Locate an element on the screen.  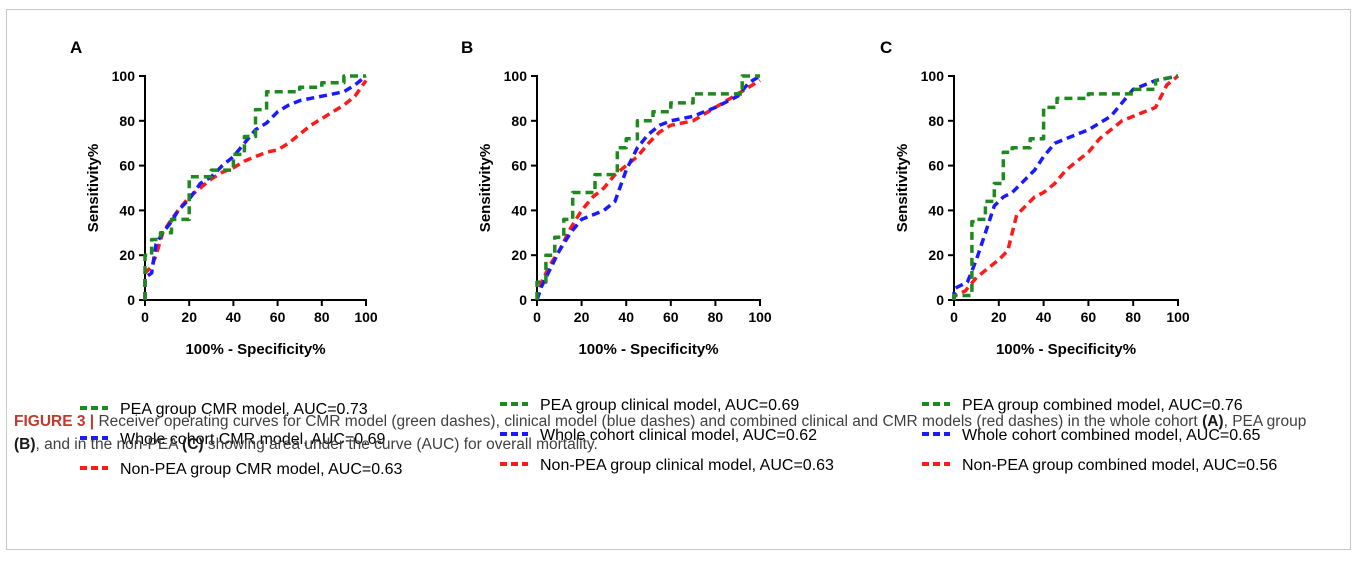
panel-b-y-tick-label: 80 is located at coordinates (519, 121).